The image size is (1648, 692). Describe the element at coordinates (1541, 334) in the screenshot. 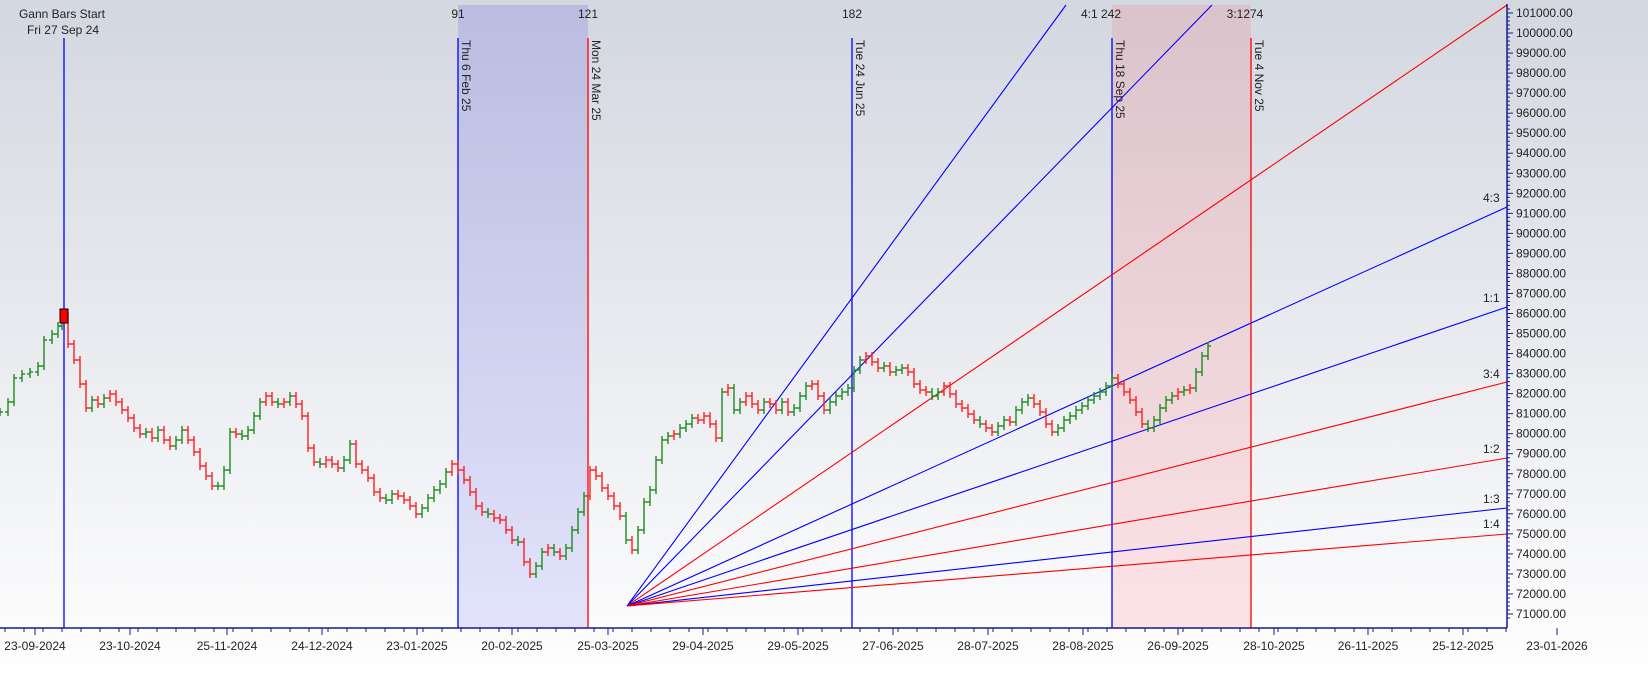

I see `y-tick-label: 85000.00` at that location.